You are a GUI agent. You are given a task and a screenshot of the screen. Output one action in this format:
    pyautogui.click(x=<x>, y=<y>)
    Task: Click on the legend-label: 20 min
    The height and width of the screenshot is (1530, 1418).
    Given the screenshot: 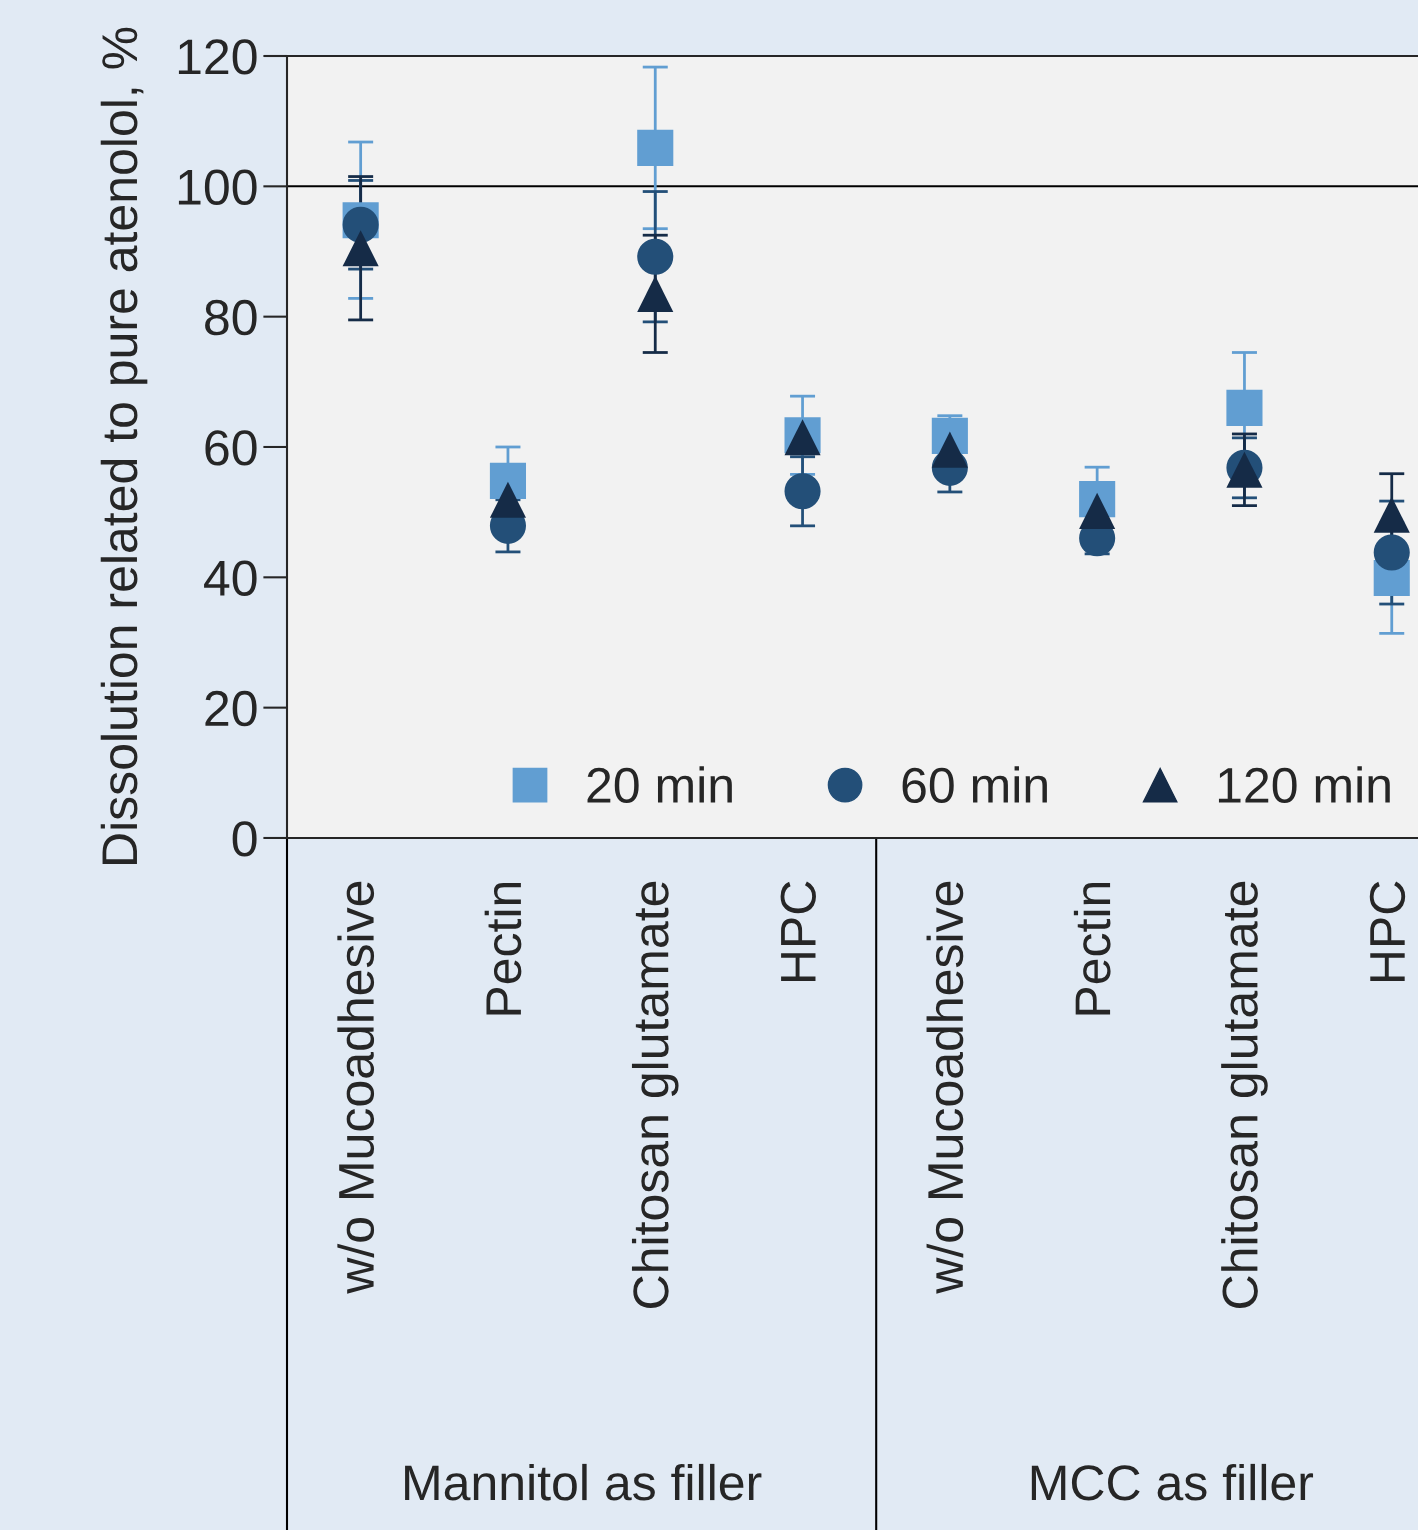 What is the action you would take?
    pyautogui.click(x=659, y=785)
    